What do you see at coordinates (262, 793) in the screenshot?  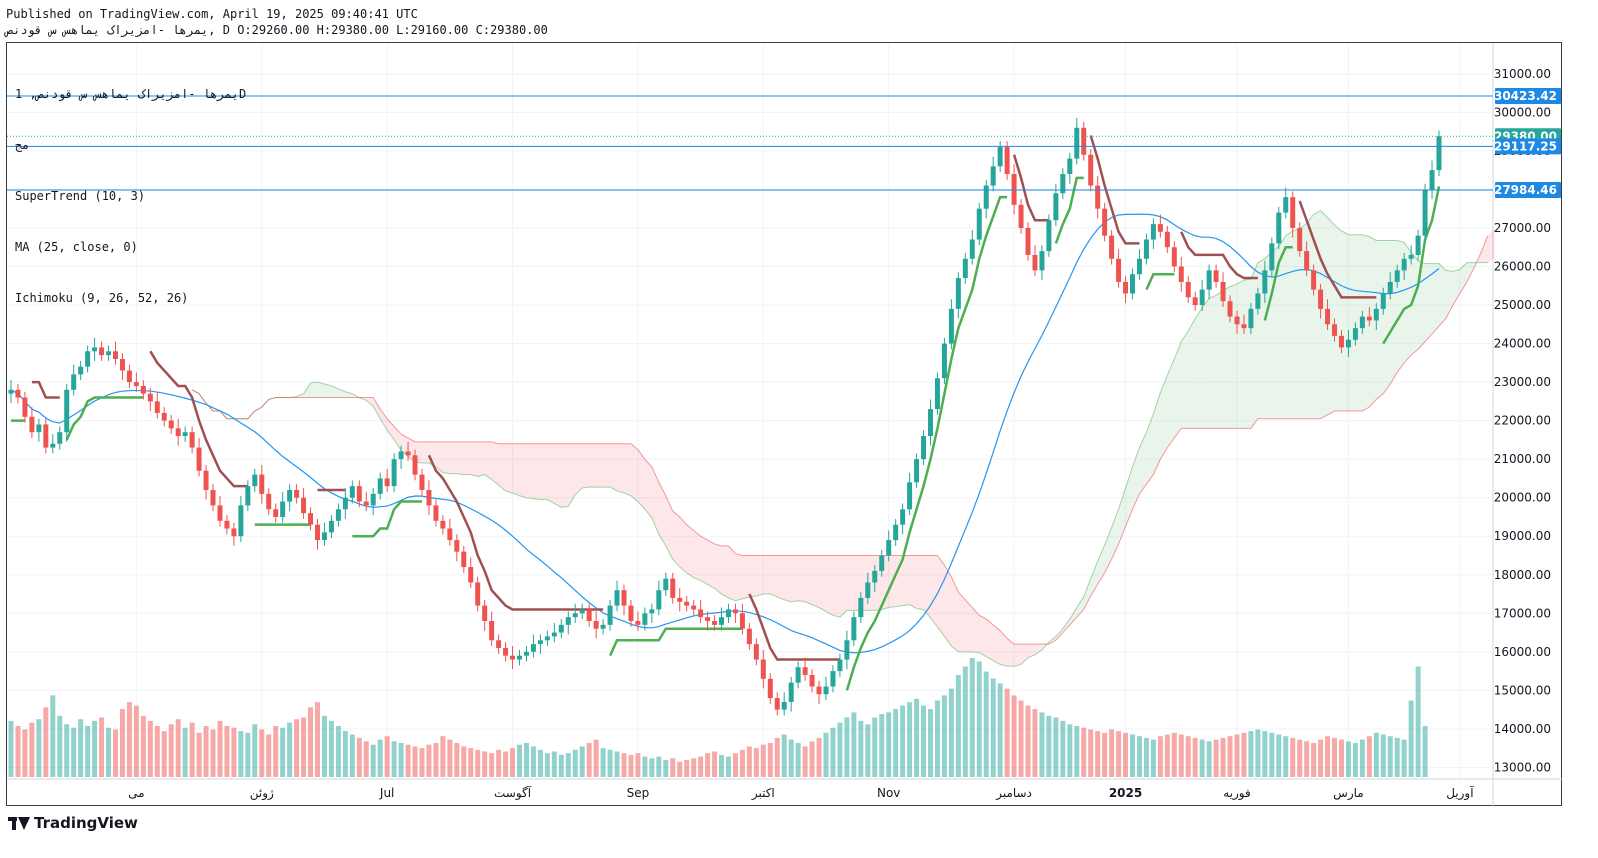 I see `time-tick-label: ژوئن` at bounding box center [262, 793].